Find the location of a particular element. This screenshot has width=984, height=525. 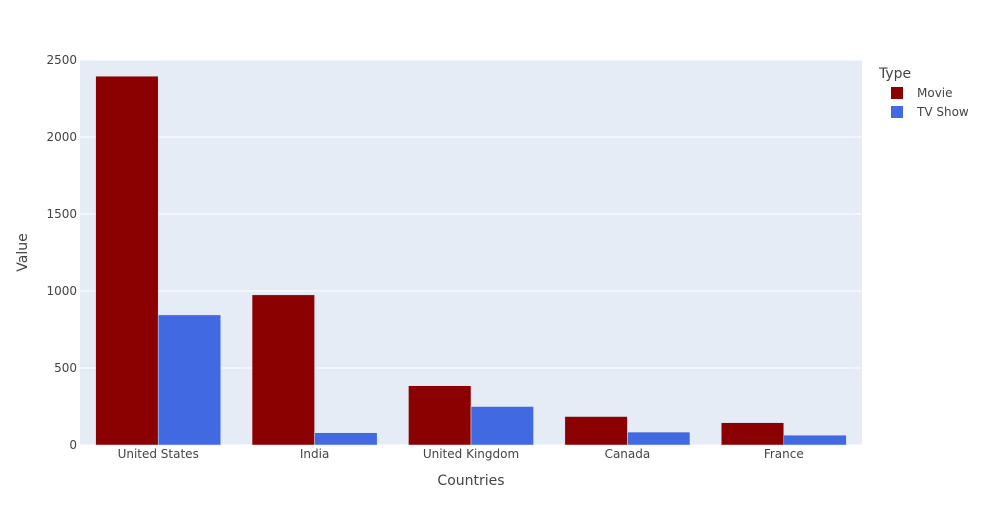

legend-label: Movie is located at coordinates (935, 93).